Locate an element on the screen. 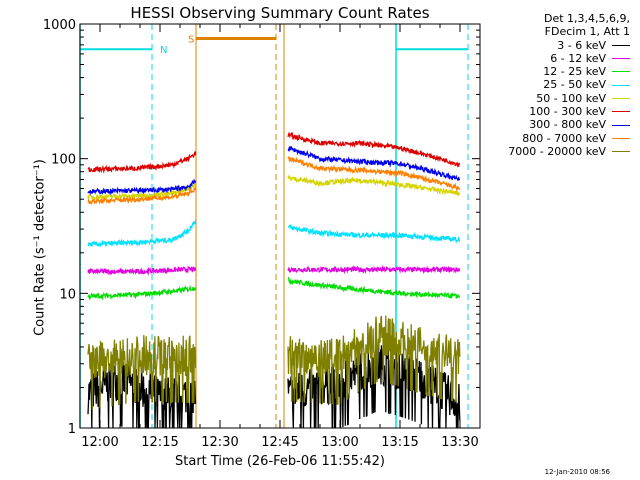 This screenshot has height=480, width=640. legend-header-line: FDecim 1, Att 1 is located at coordinates (587, 32).